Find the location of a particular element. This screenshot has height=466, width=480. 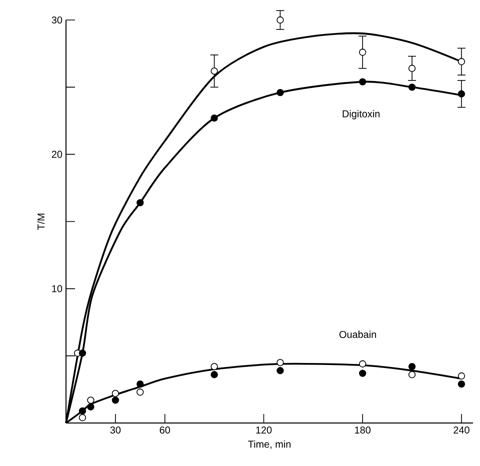

x-axis-title: Time, min is located at coordinates (269, 444).